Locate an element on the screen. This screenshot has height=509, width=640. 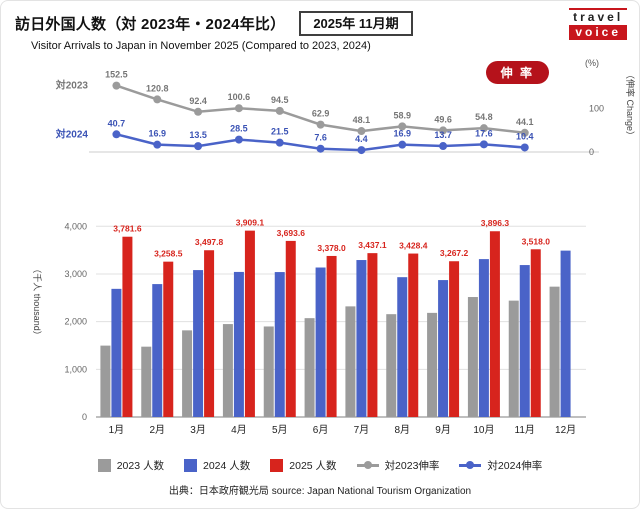
month-label: 7月 is located at coordinates (362, 430).